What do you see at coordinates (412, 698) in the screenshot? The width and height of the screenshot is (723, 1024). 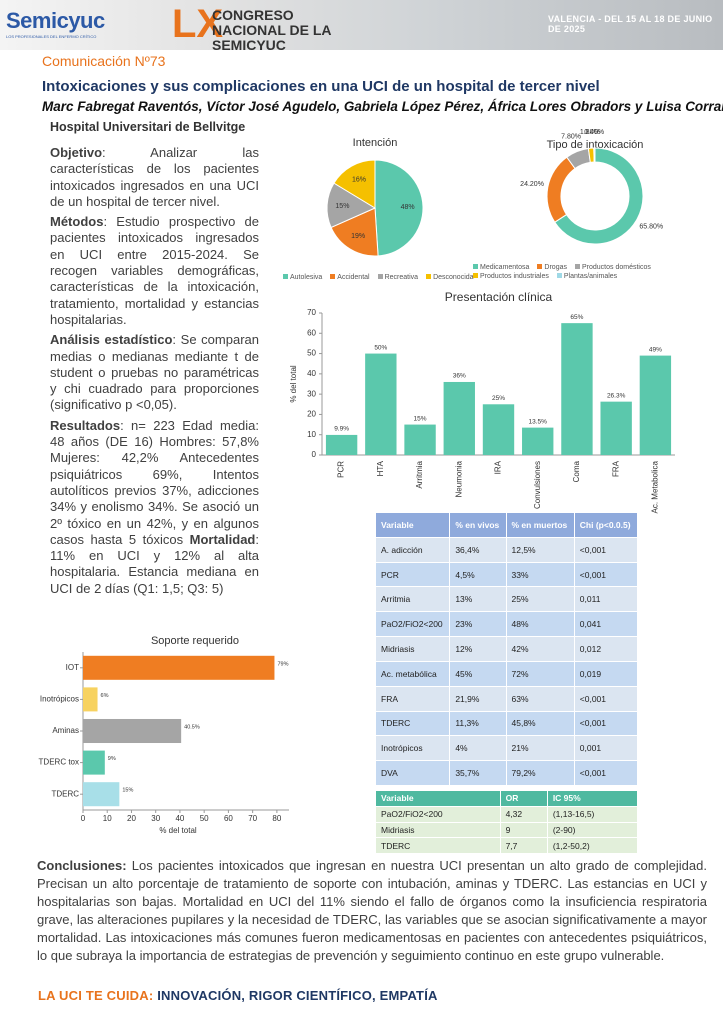 I see `cell: FRA` at bounding box center [412, 698].